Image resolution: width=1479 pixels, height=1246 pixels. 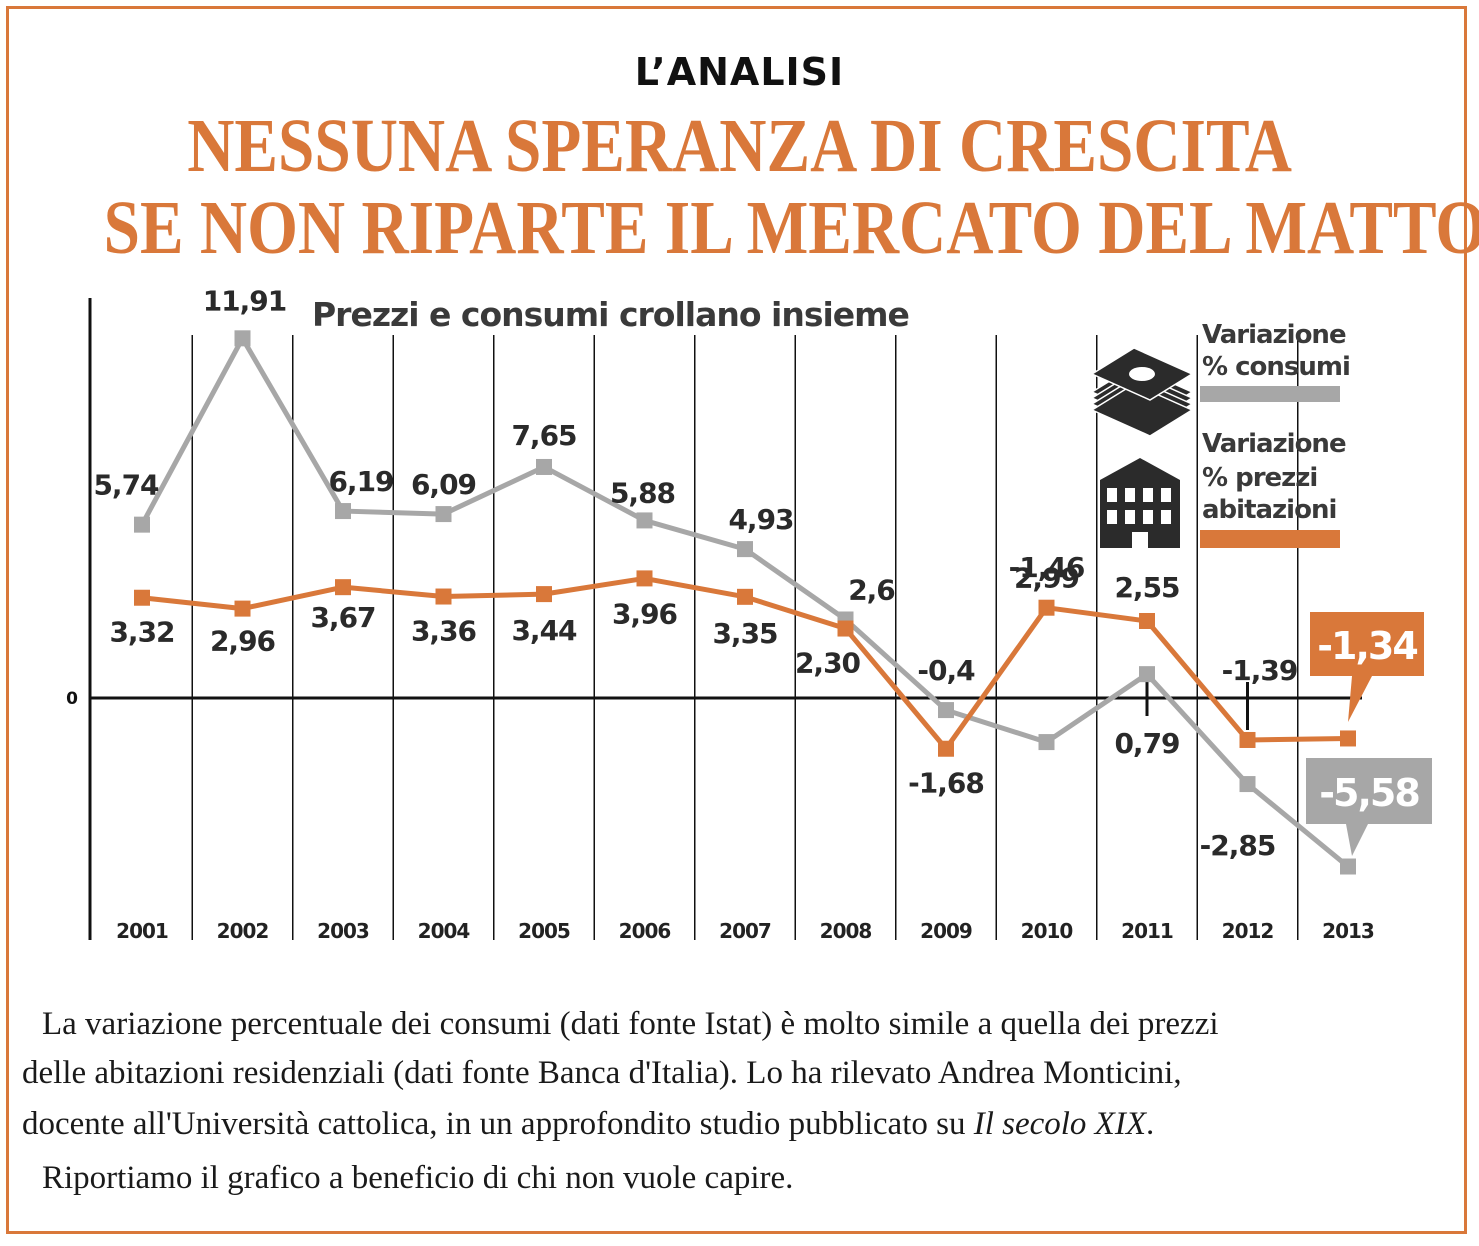 I want to click on headline-line-2: SE NON RIPARTE IL MERCATO DEL MATTONE, so click(x=791, y=228).